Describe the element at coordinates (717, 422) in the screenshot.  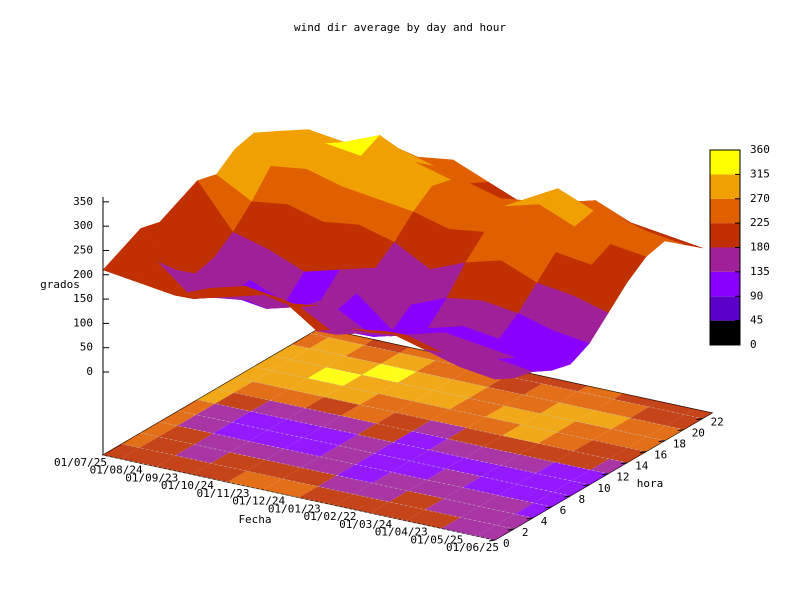
I see `y-tick-label: 22` at that location.